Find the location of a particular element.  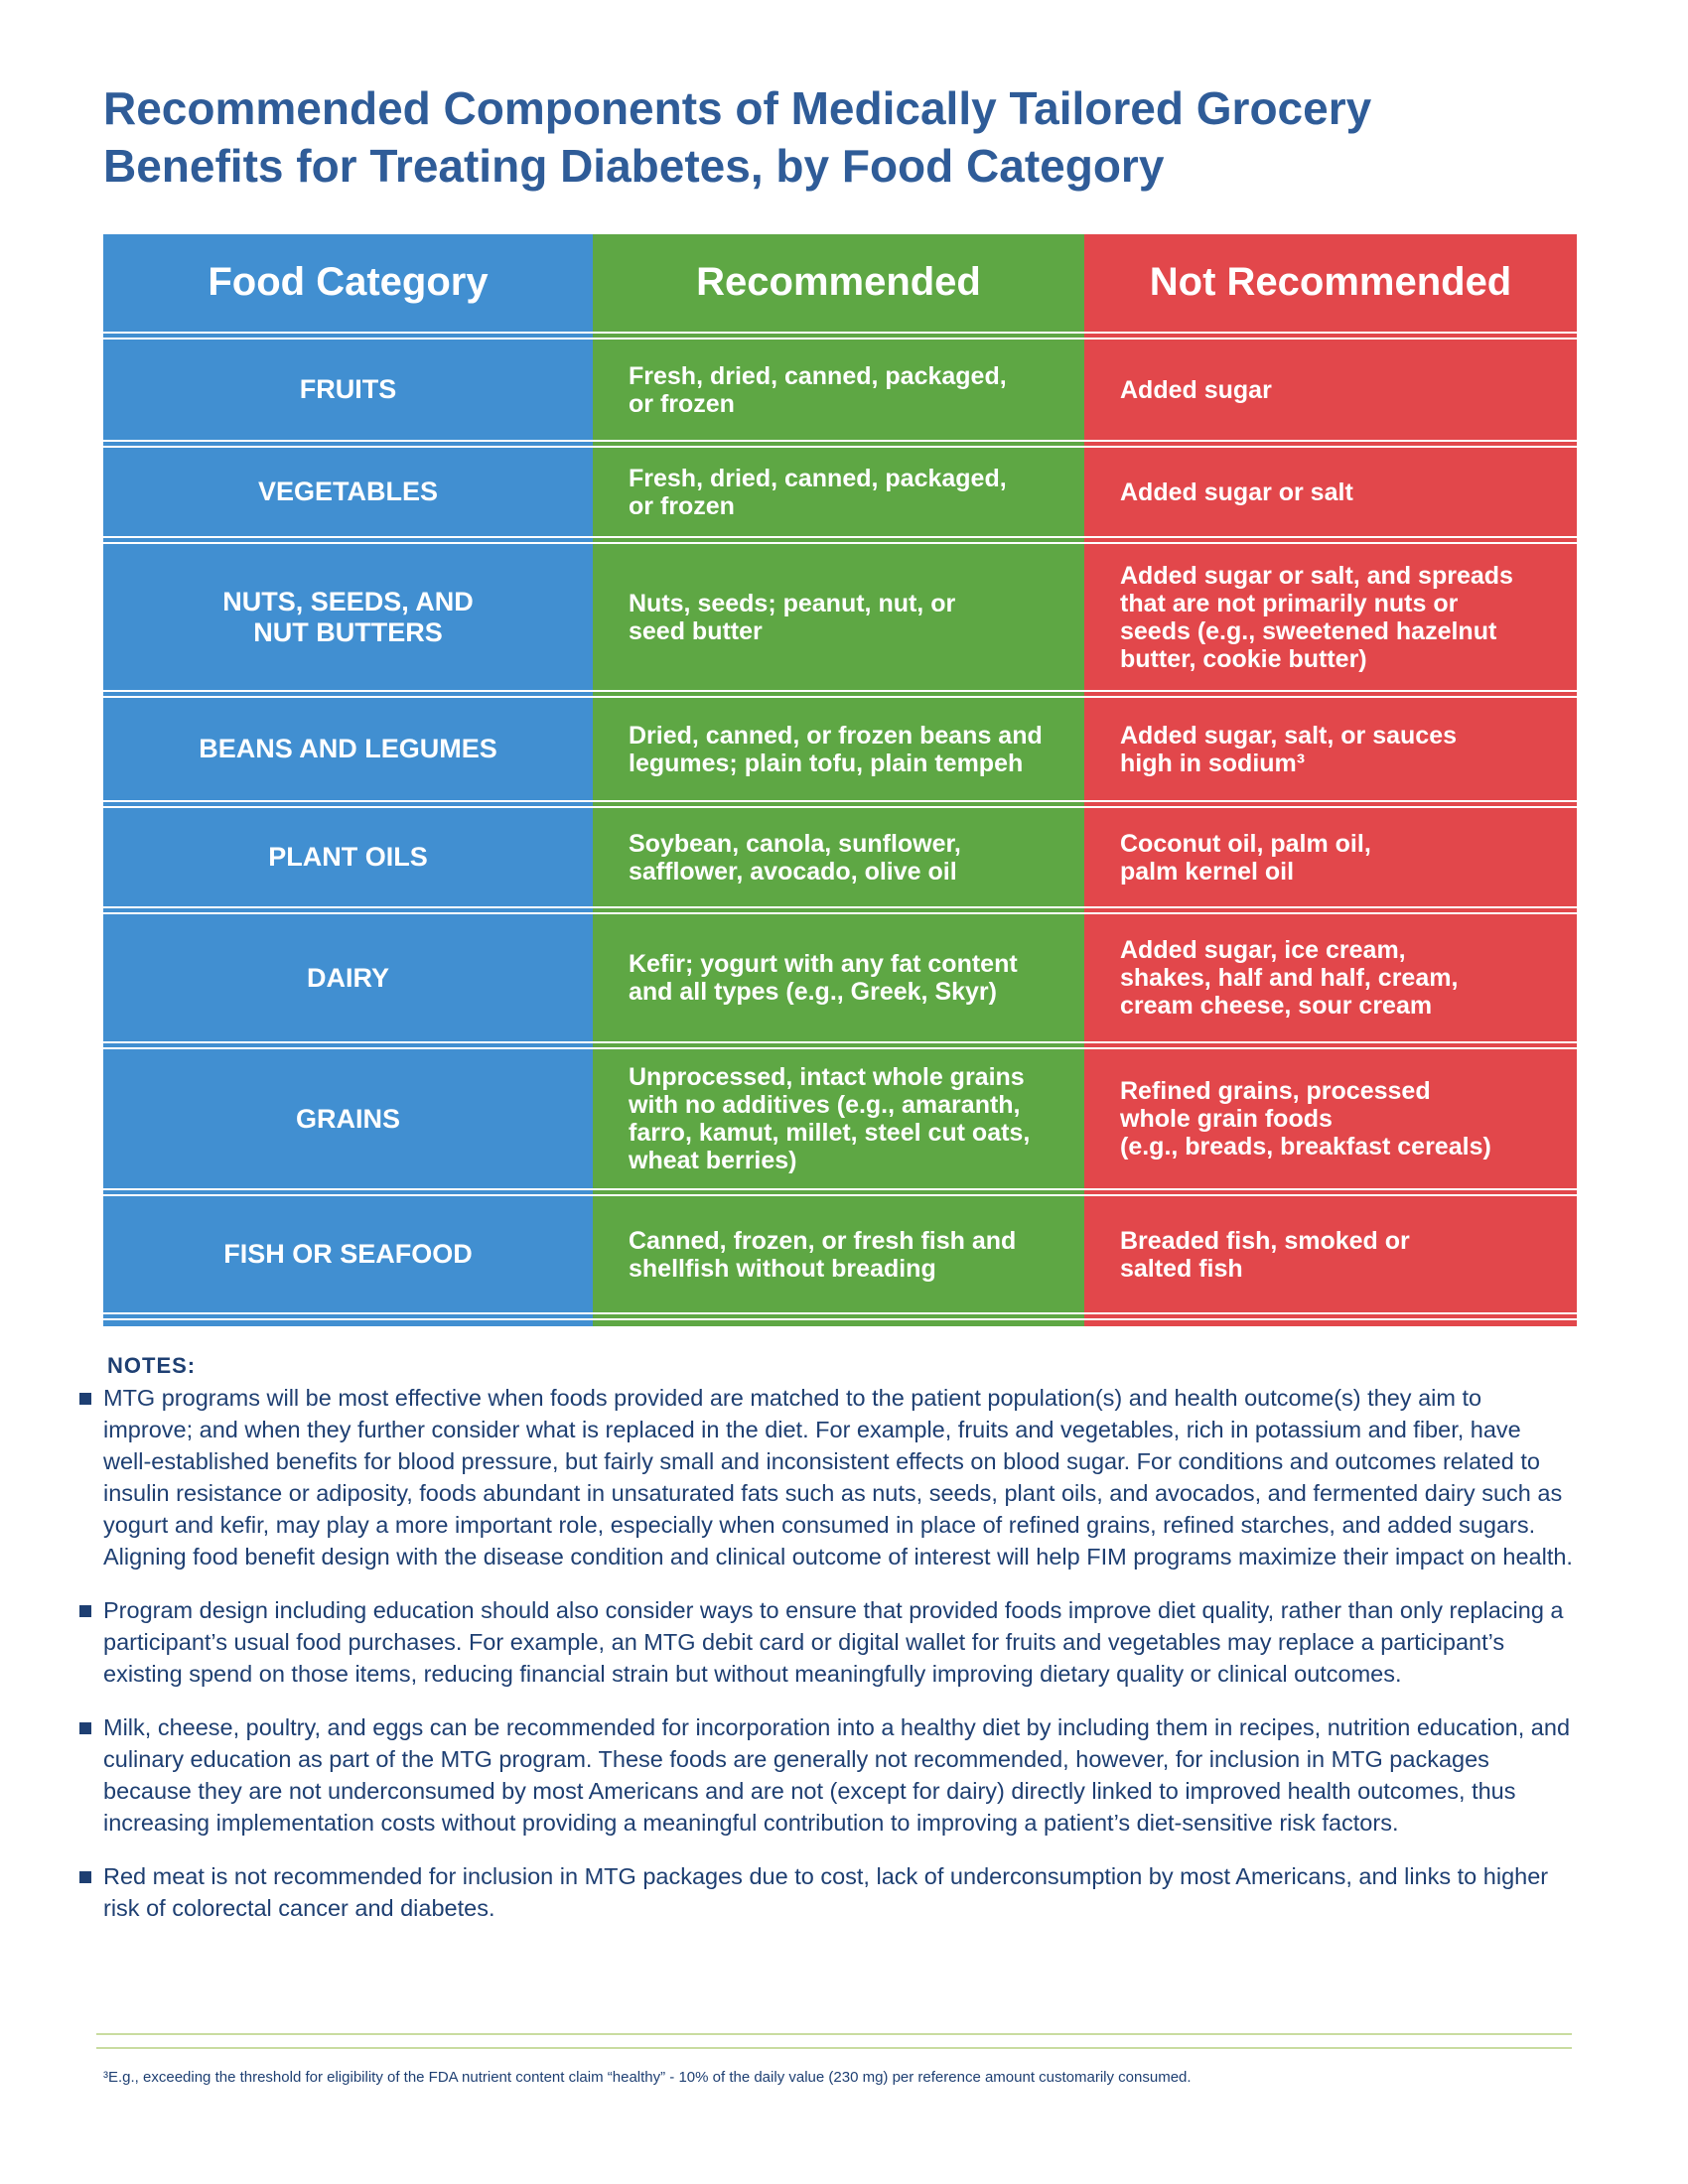

cell-line: Canned, frozen, or fresh fish and is located at coordinates (823, 1240).